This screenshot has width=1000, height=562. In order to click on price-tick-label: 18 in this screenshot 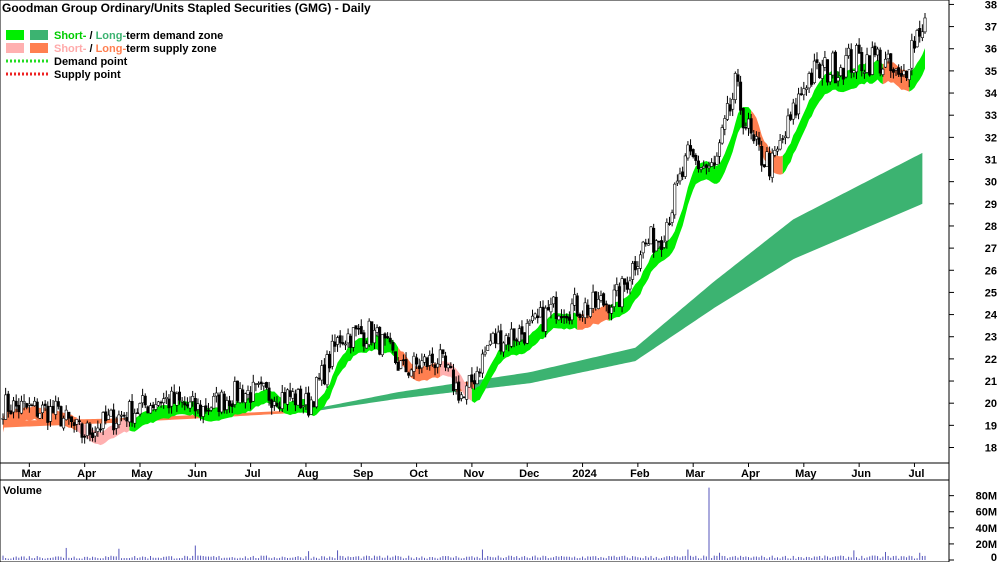, I will do `click(991, 448)`.